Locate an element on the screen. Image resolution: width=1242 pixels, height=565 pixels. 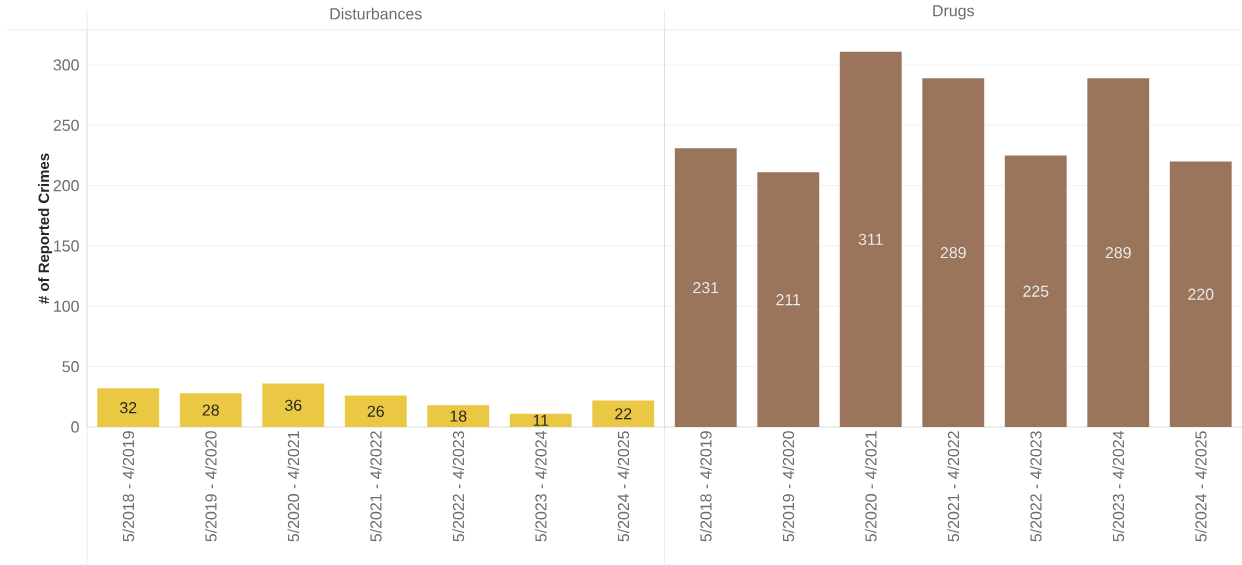
data-label: 231 is located at coordinates (706, 287).